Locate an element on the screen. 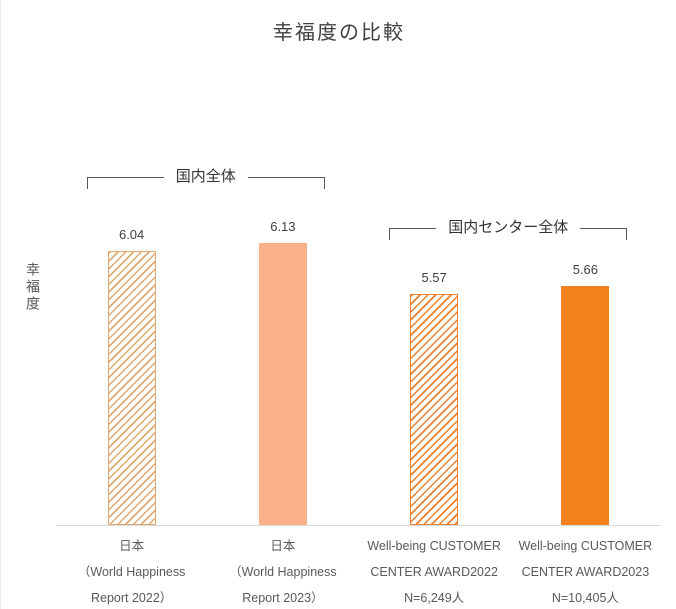 Image resolution: width=676 pixels, height=609 pixels. group-bracket-1: 国内センター全体 is located at coordinates (508, 229).